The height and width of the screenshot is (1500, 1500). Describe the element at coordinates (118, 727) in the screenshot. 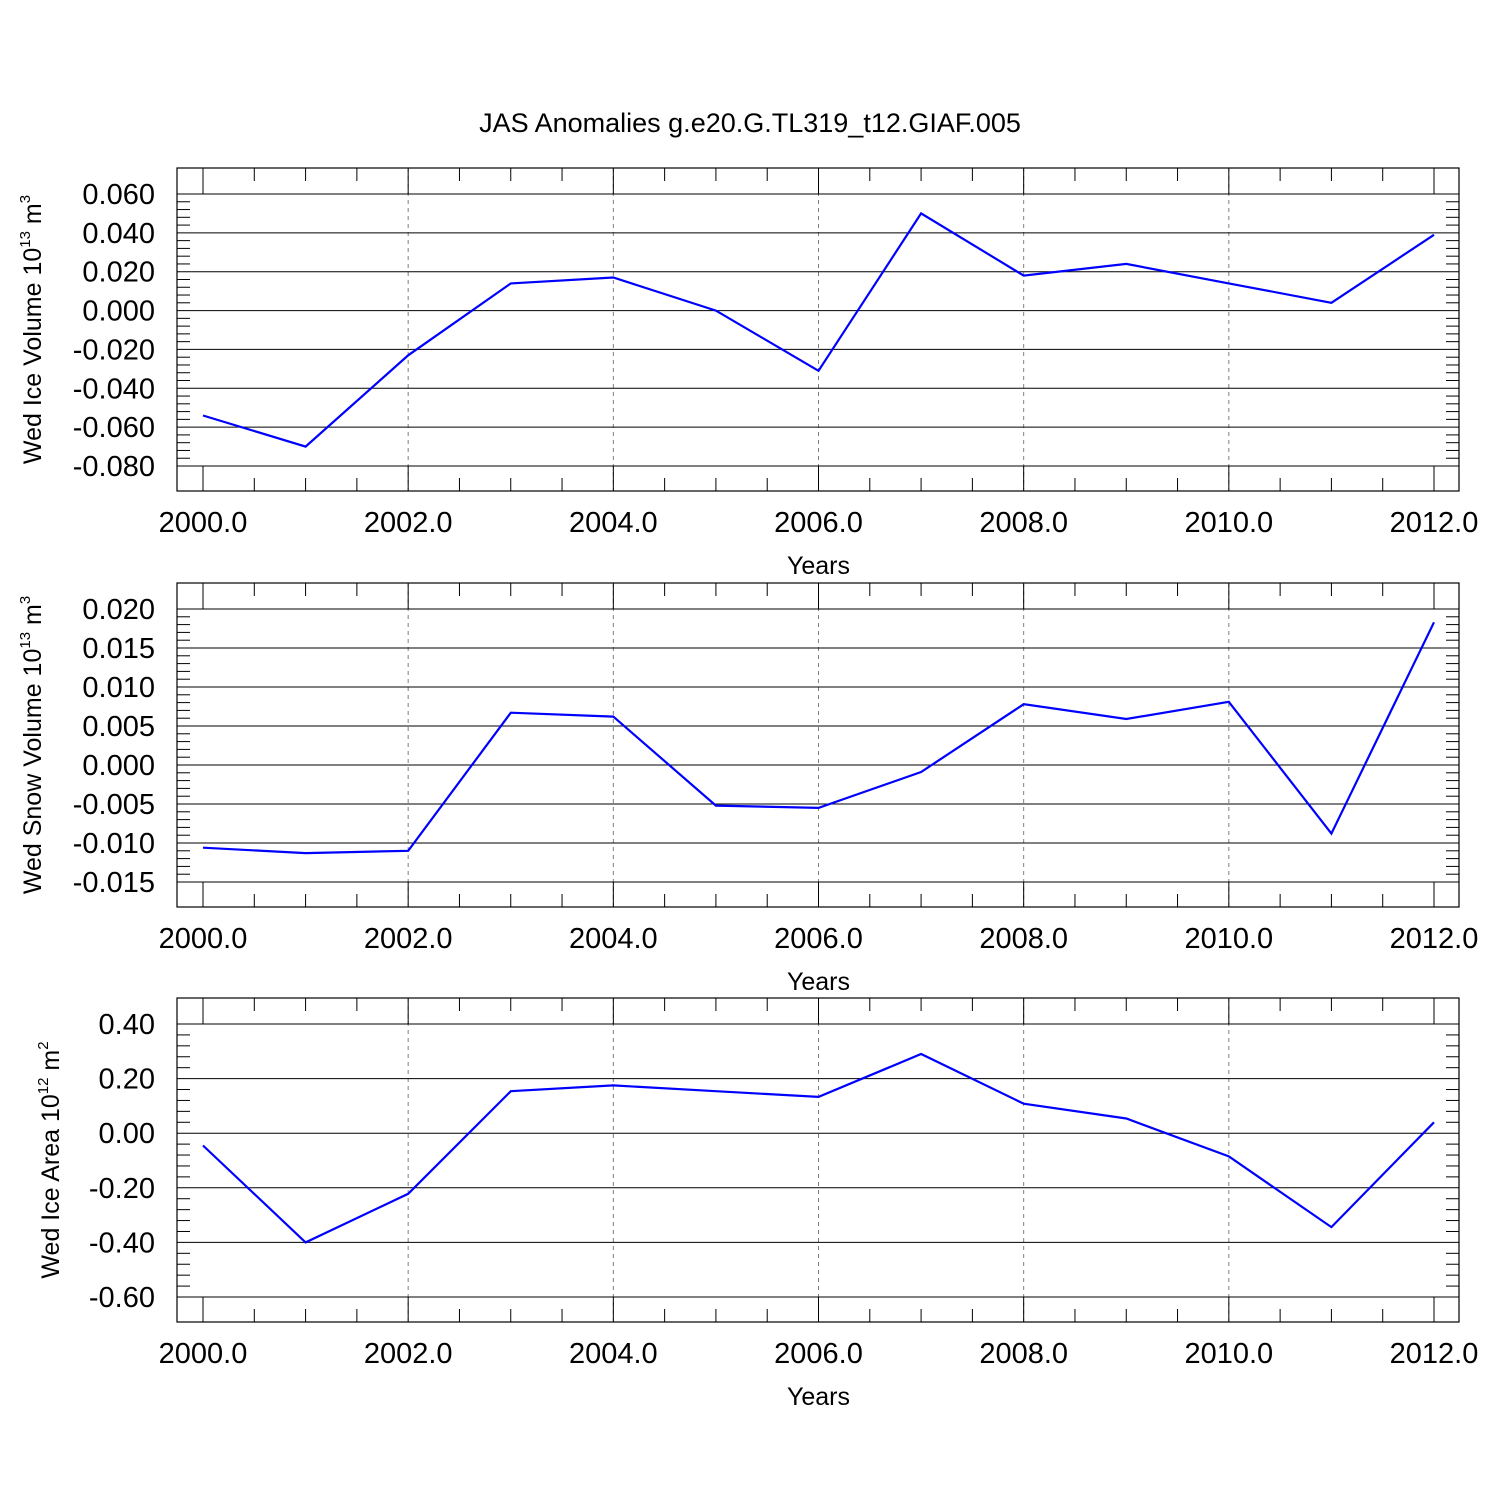

I see `y-tick-label: 0.005` at that location.